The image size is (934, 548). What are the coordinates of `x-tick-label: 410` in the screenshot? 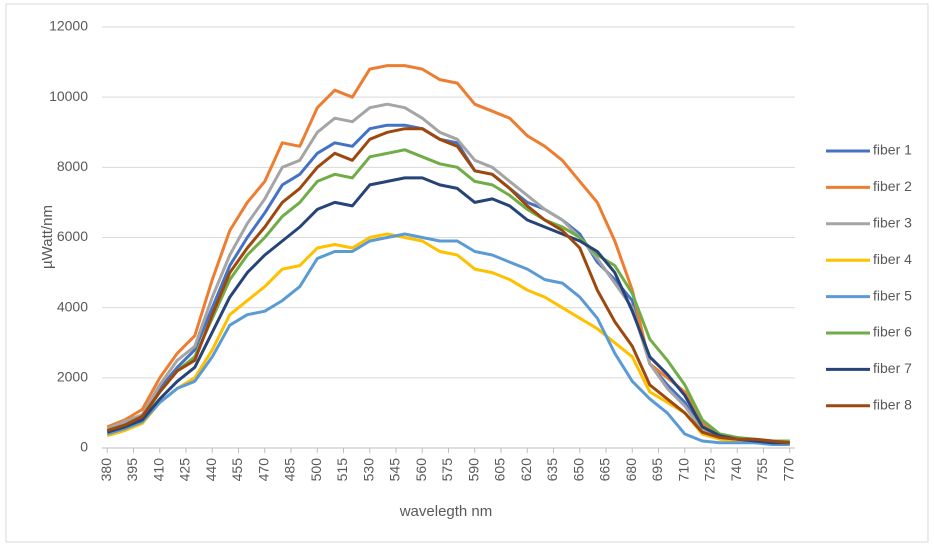 It's located at (158, 470).